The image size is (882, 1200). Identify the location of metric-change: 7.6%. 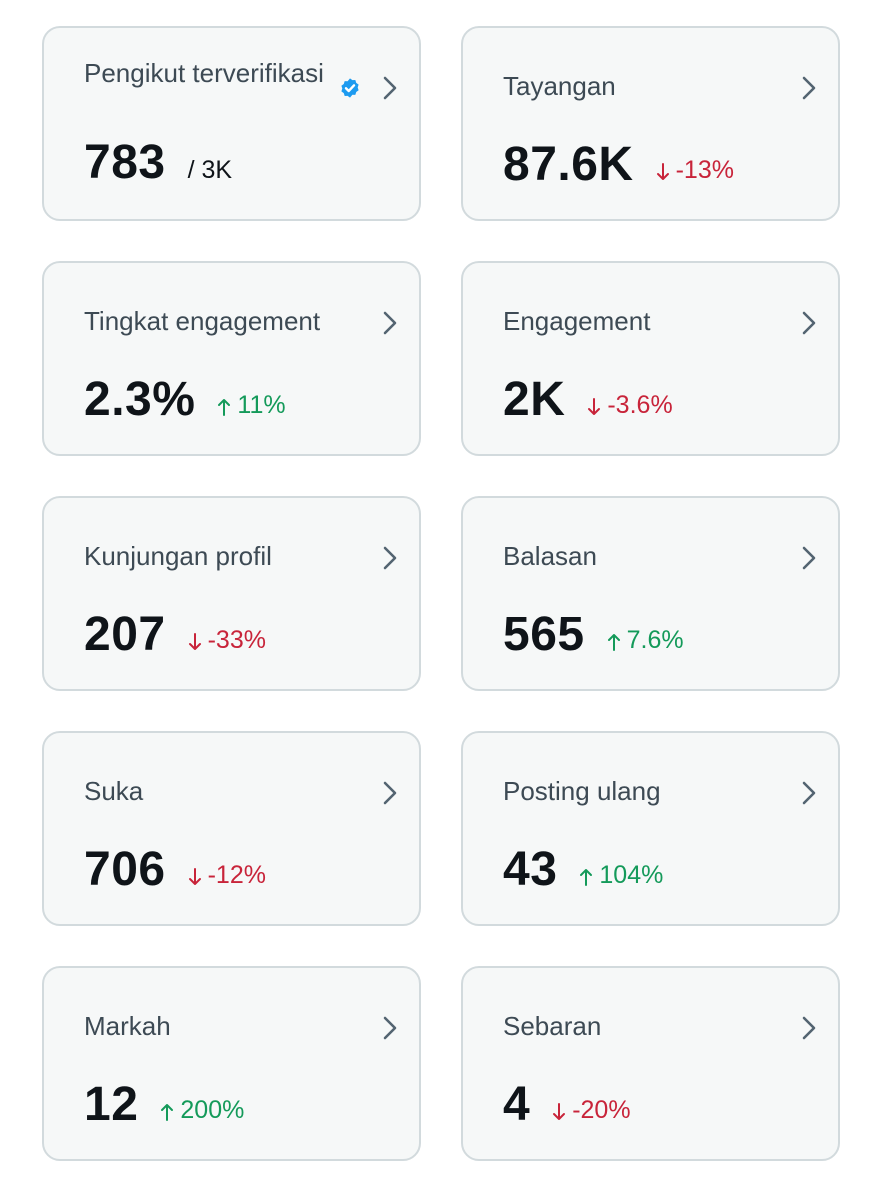
(645, 640).